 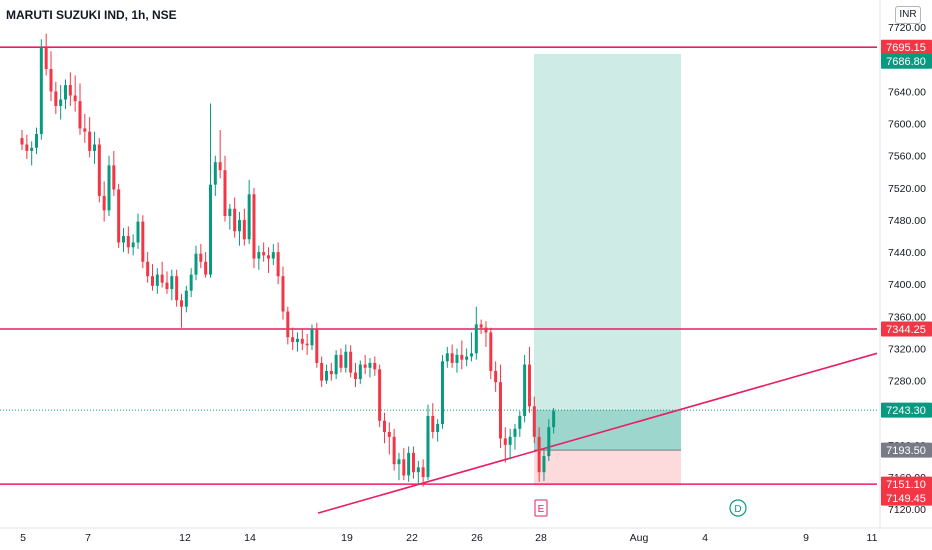 I want to click on y-tick-label: 7480.00, so click(x=907, y=221).